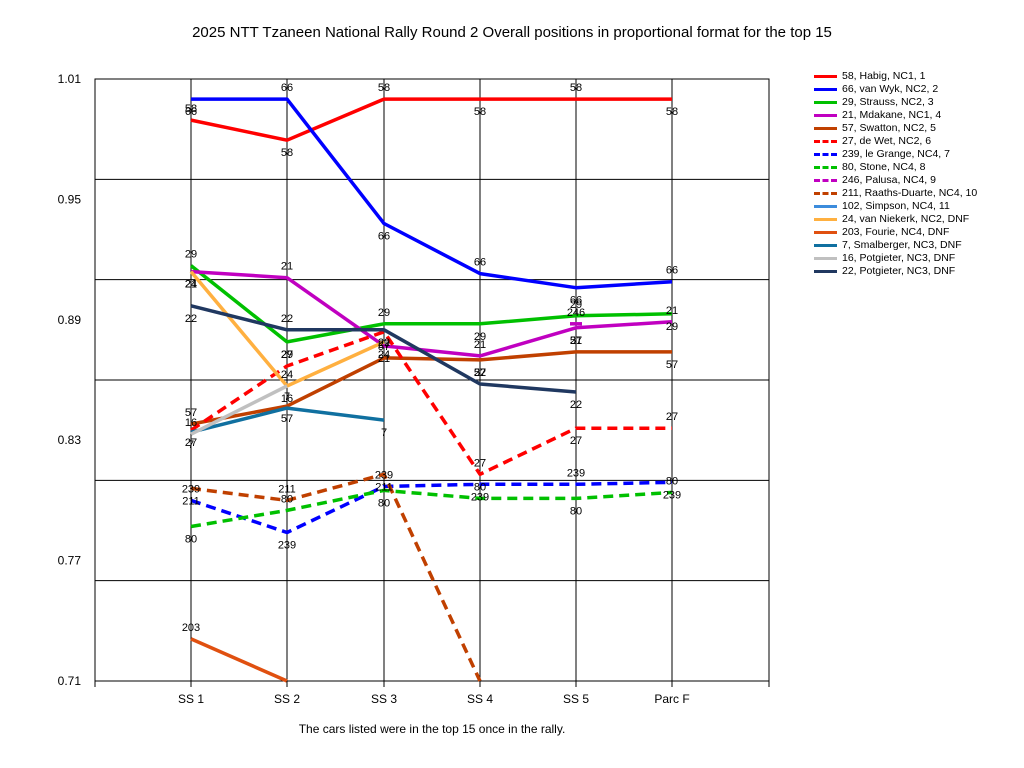 The image size is (1024, 768). I want to click on y-tick-label: 0.83, so click(70, 440).